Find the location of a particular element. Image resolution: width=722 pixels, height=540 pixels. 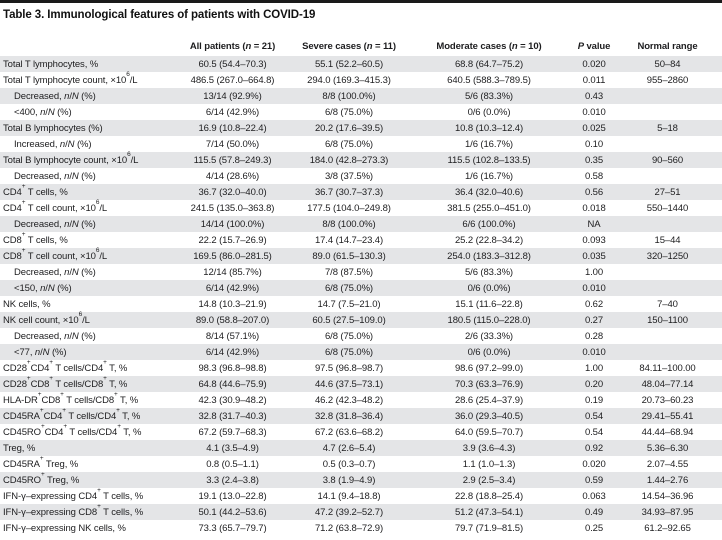

cell-severe-cases: 14.7 (7.5–21.0) is located at coordinates (349, 304).